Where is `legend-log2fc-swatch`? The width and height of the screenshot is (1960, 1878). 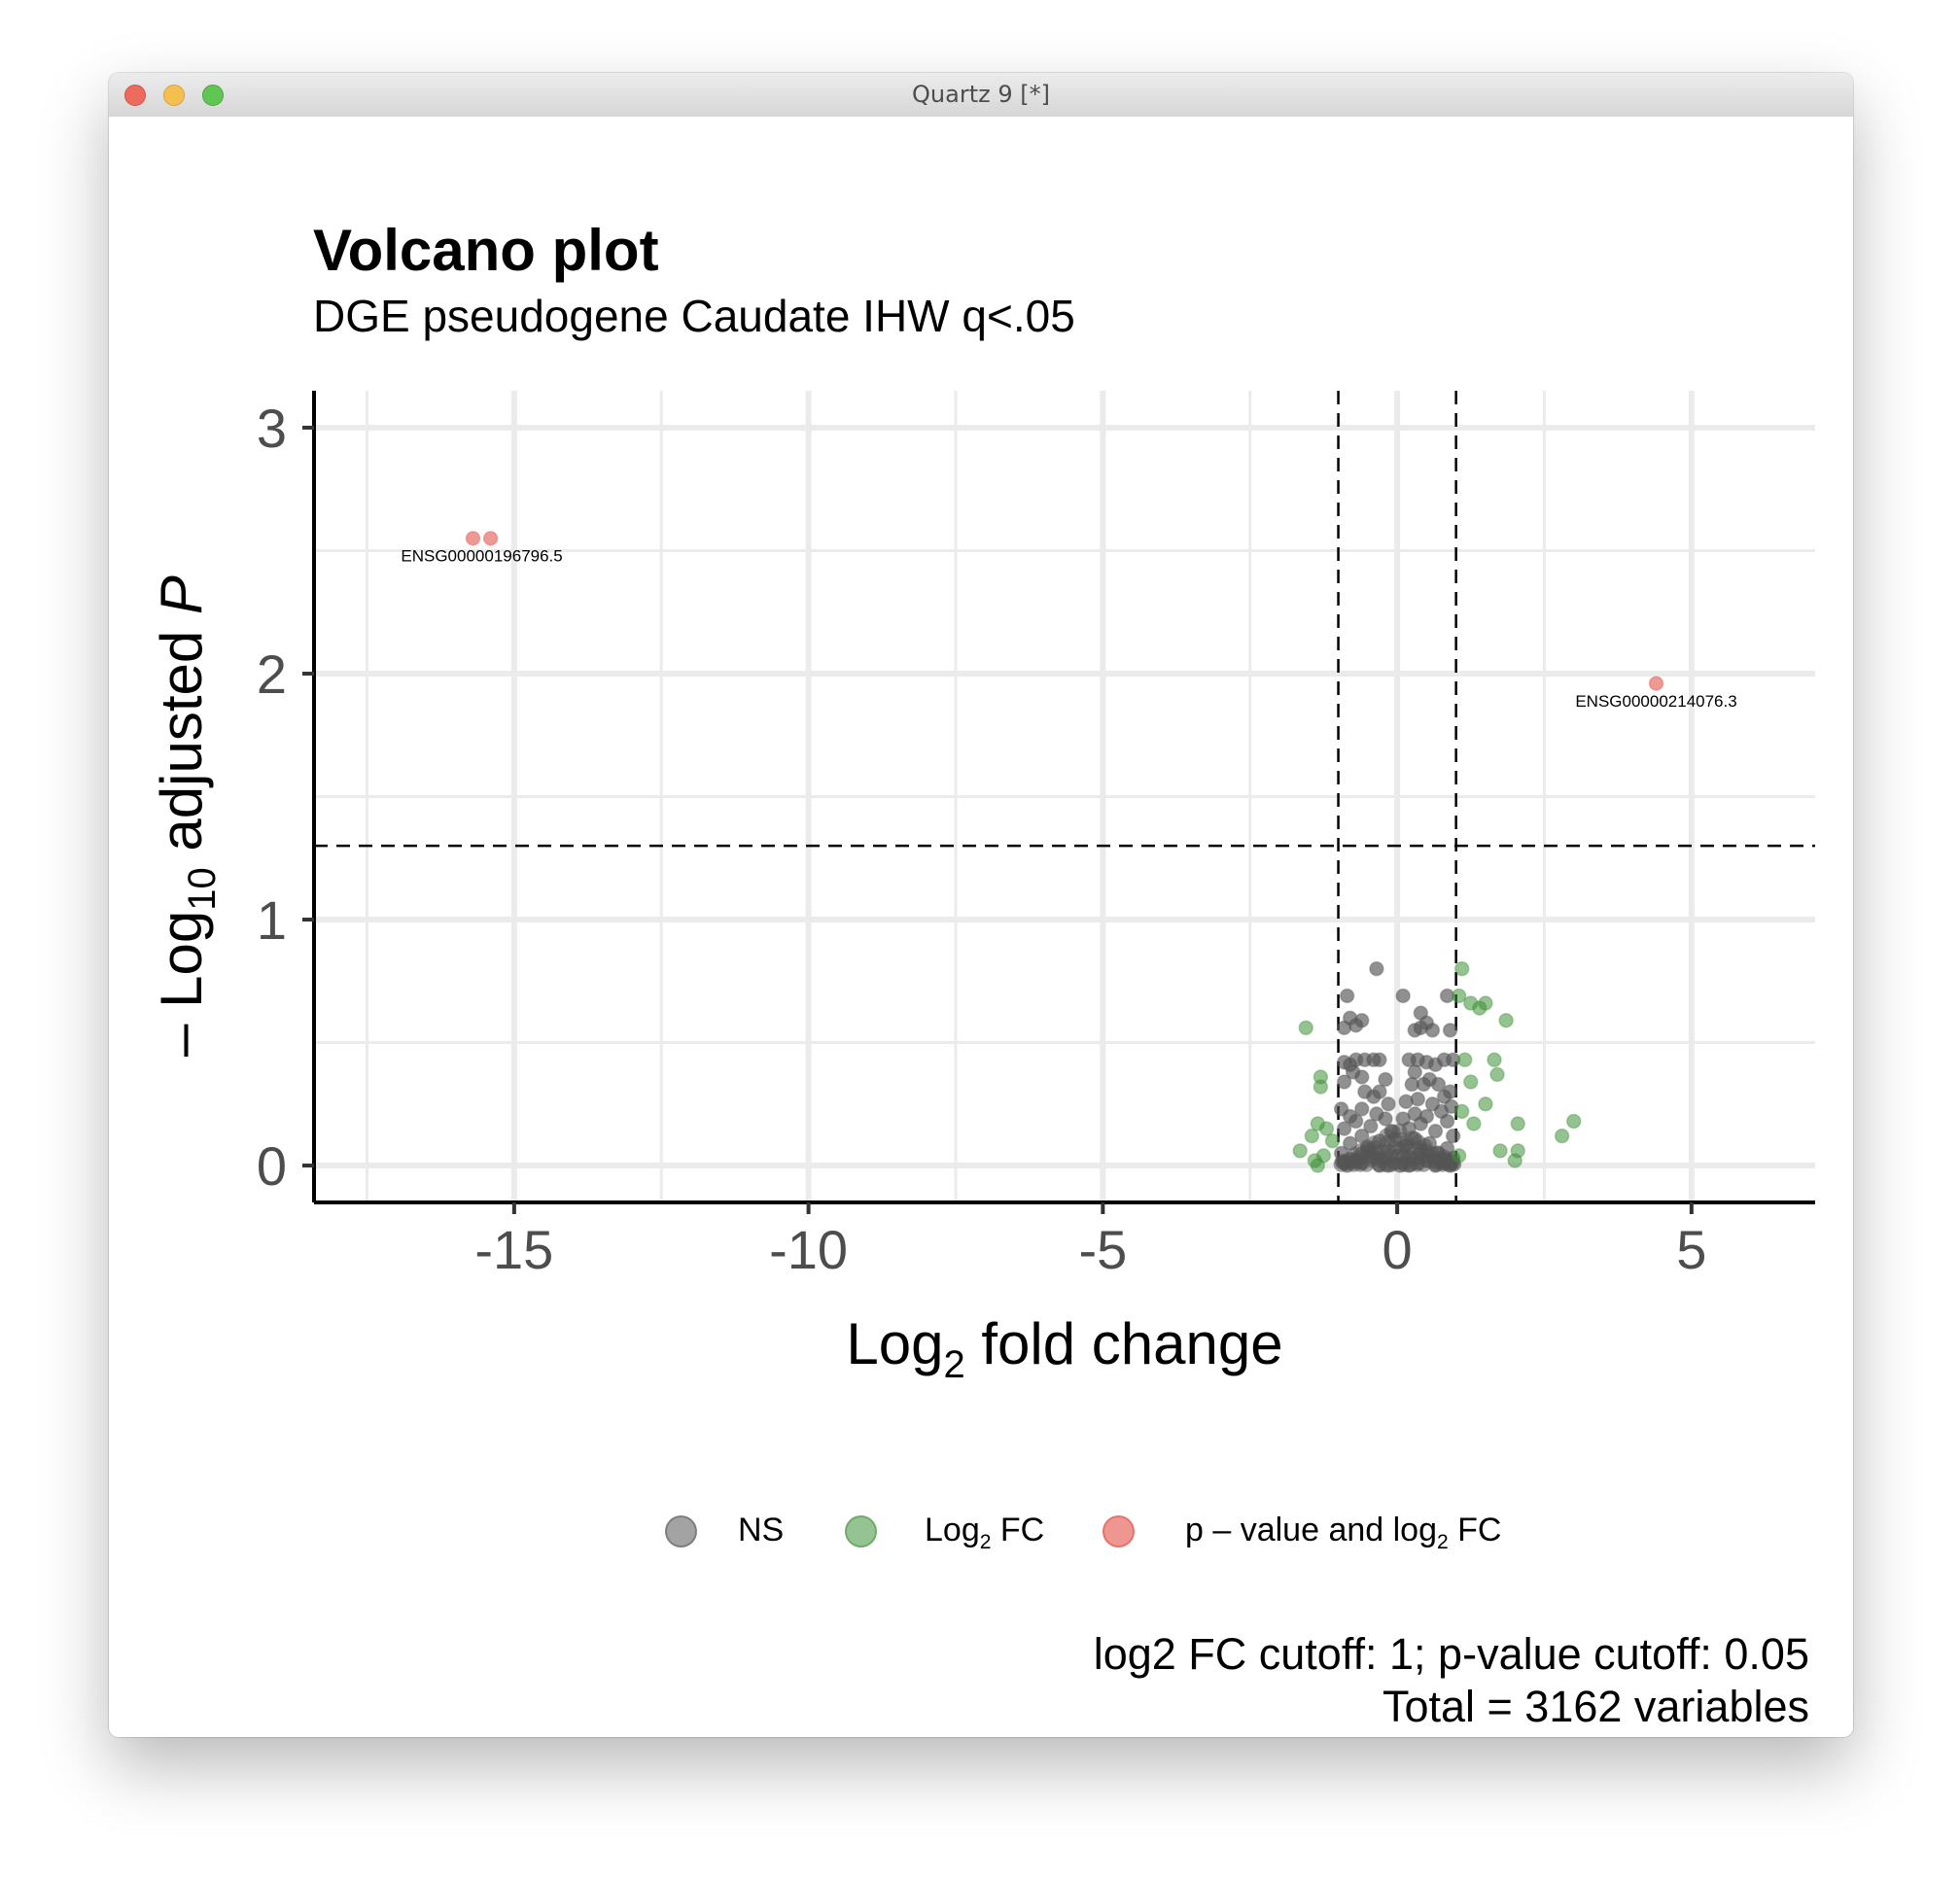
legend-log2fc-swatch is located at coordinates (861, 1532).